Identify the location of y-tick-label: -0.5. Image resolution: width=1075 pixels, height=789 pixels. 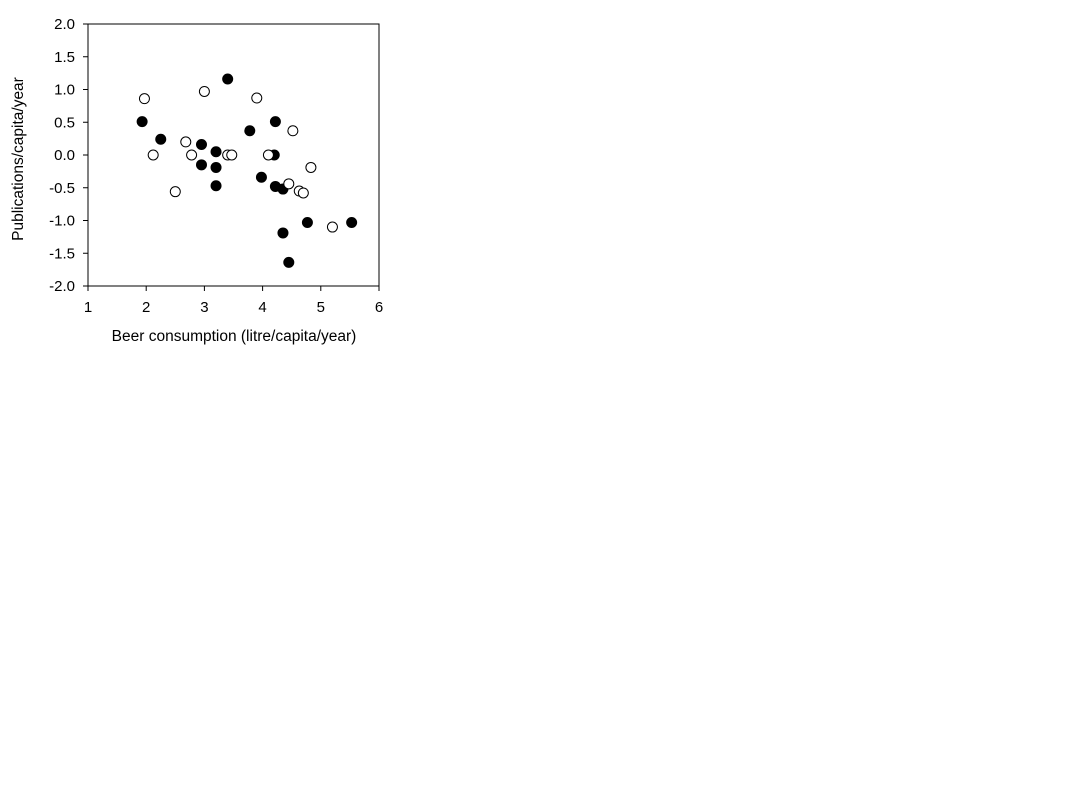
(62, 188).